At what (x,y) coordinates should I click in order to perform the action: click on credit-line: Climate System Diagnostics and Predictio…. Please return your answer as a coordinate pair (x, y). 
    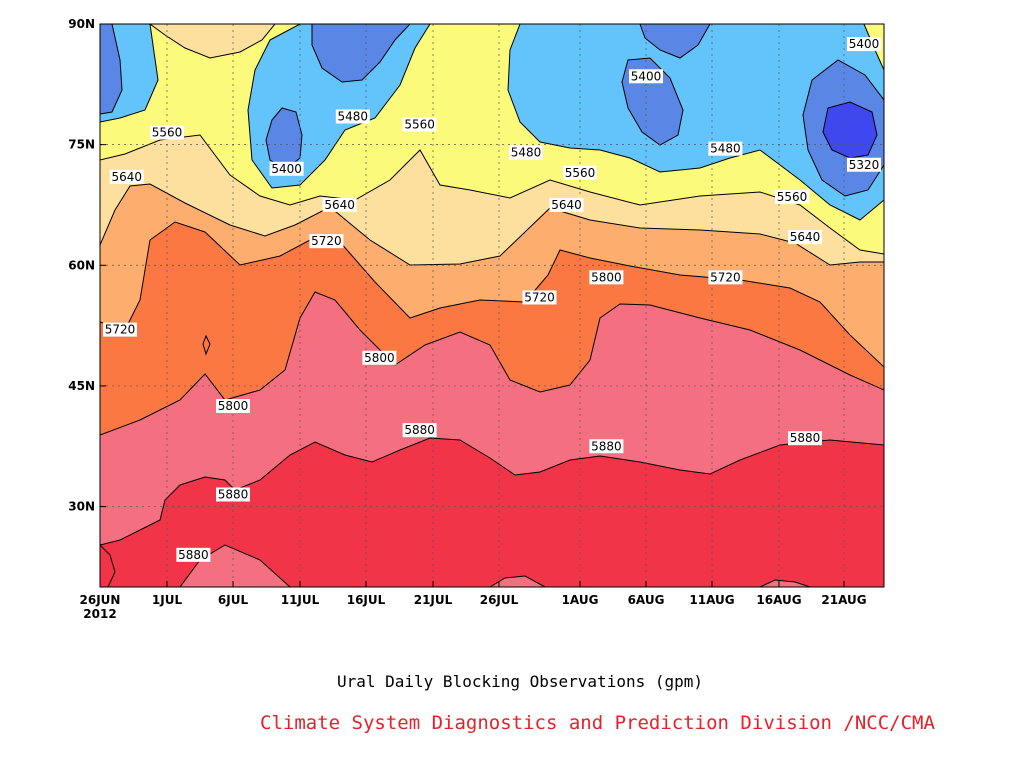
    Looking at the image, I should click on (597, 723).